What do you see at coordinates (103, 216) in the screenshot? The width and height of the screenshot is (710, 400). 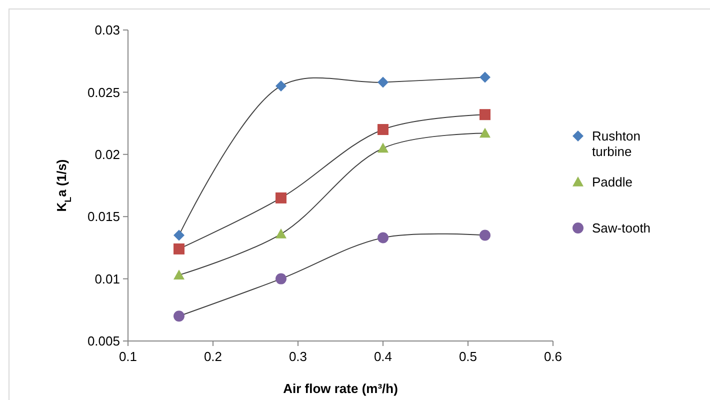 I see `y-tick-label: 0.015` at bounding box center [103, 216].